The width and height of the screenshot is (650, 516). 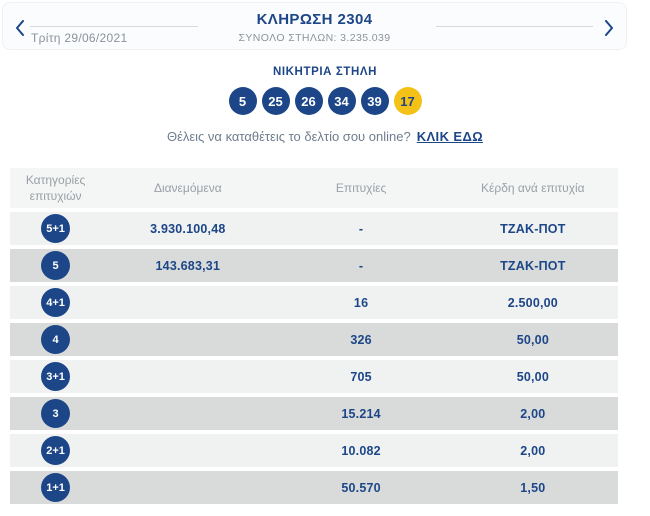 I want to click on table-row: 3+1 705 50,00, so click(x=314, y=379).